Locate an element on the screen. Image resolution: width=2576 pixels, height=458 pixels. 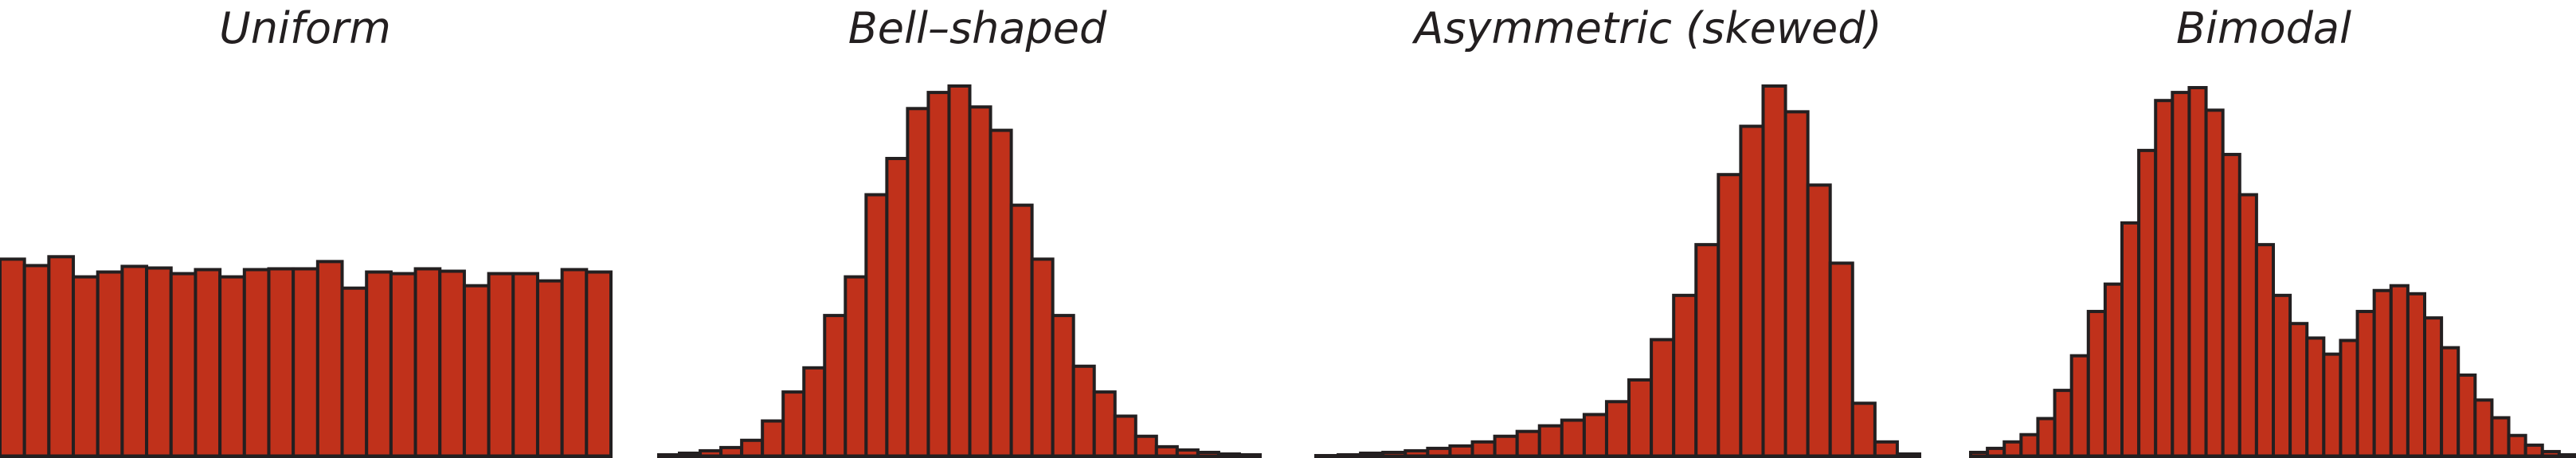
asymmetric-title: Asymmetric (skewed) is located at coordinates (1646, 28).